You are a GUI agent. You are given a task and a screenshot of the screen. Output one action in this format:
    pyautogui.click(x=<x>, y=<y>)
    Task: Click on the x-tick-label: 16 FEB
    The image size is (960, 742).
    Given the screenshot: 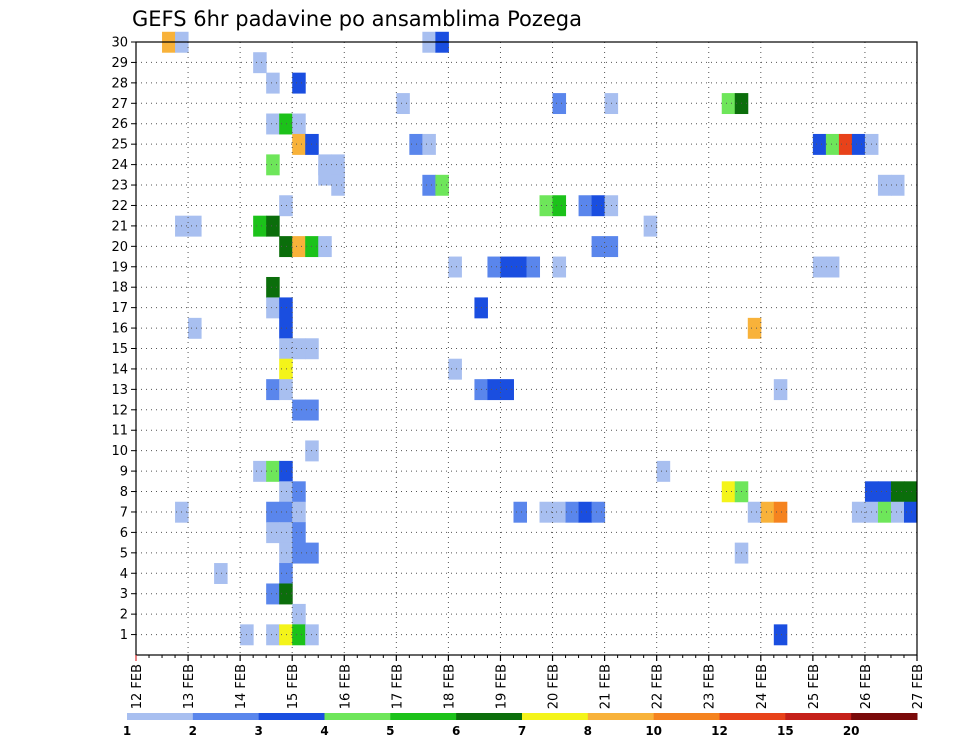 What is the action you would take?
    pyautogui.click(x=345, y=686)
    